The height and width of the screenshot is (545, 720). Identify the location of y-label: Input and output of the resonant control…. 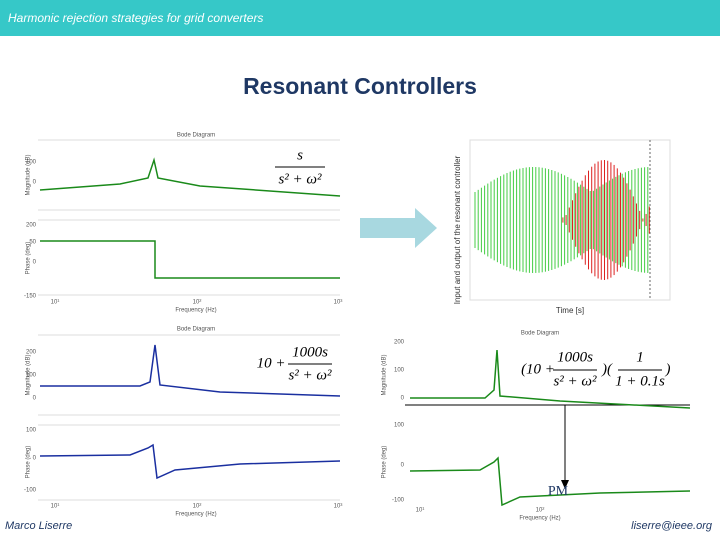
(457, 229).